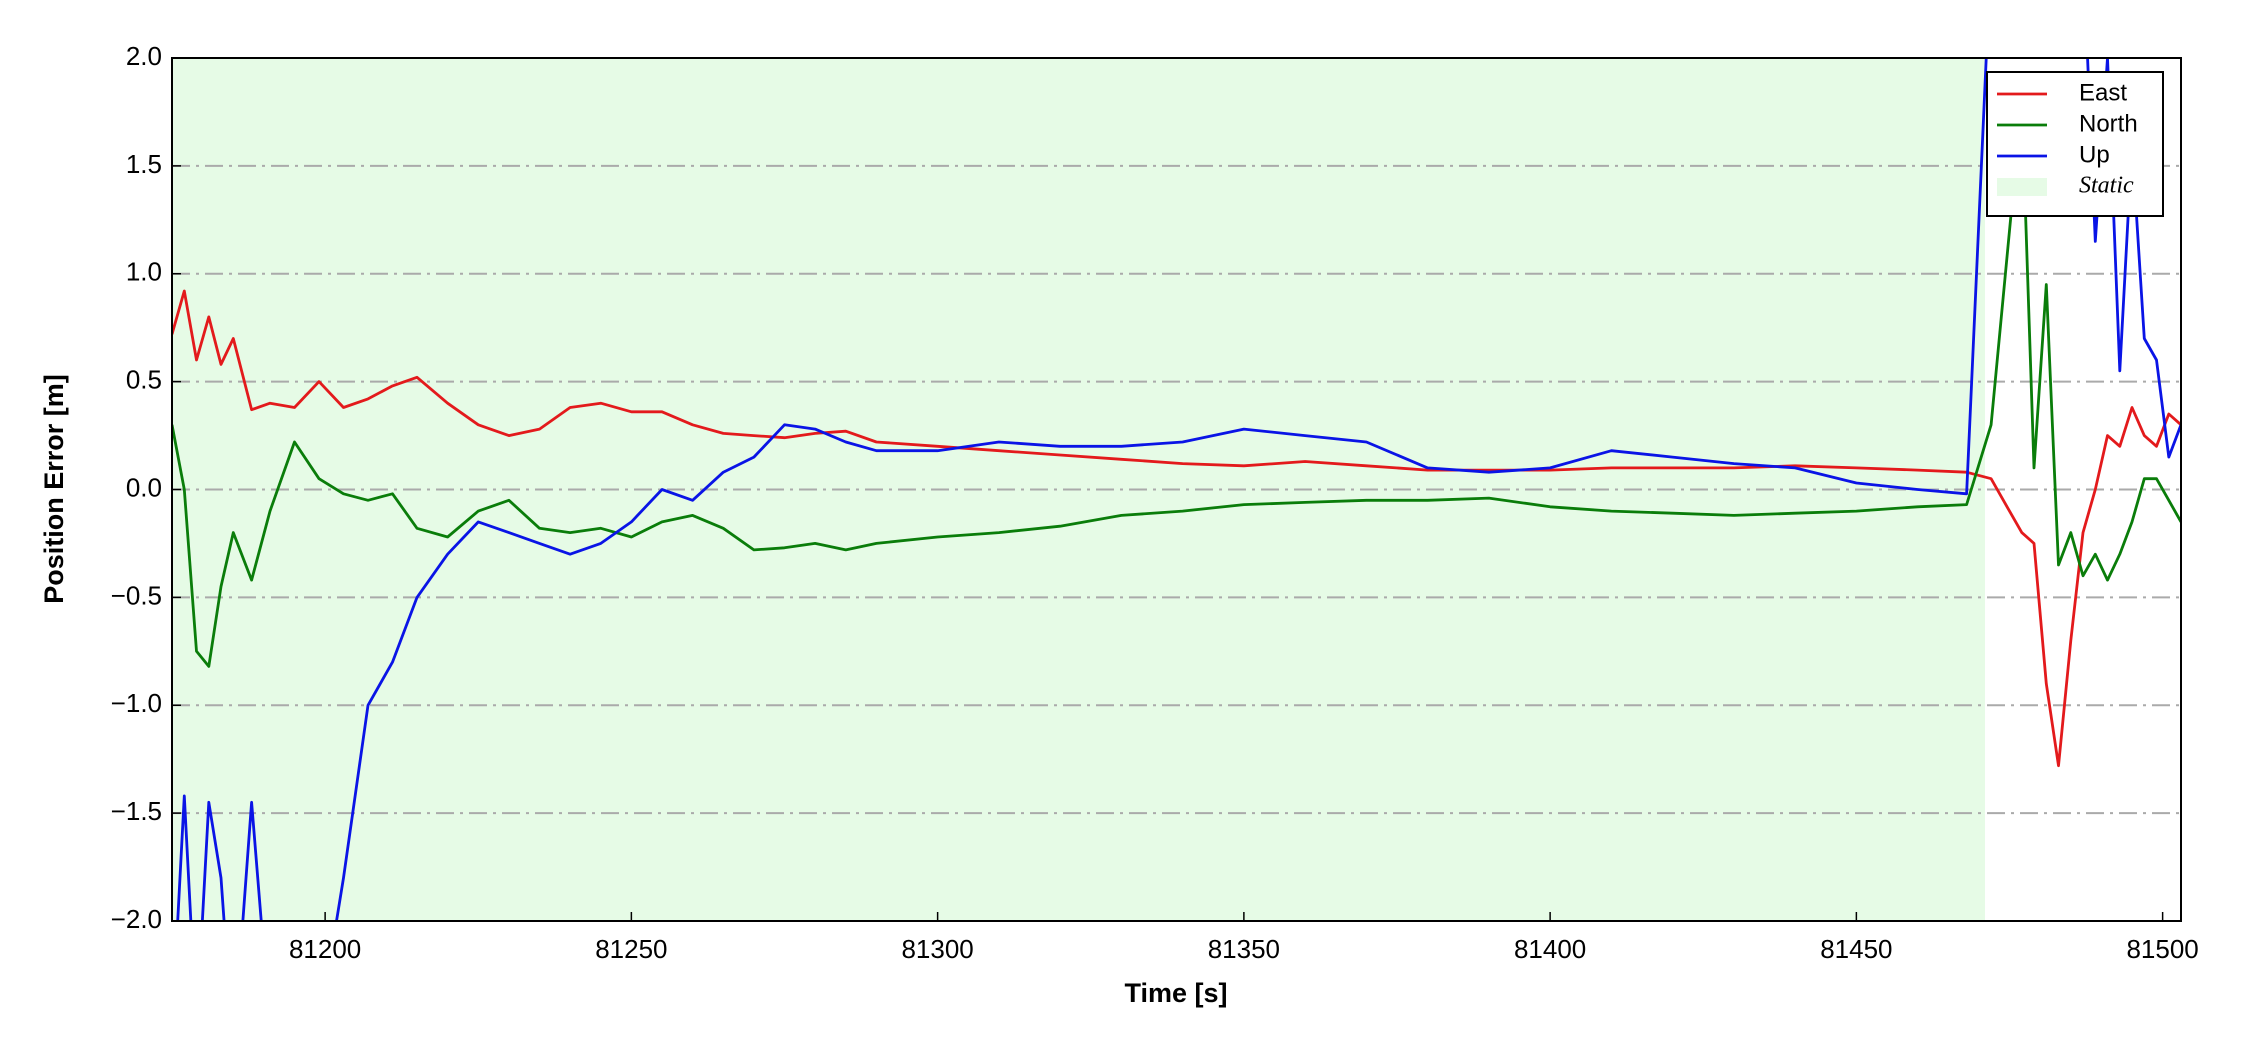 The height and width of the screenshot is (1050, 2250). I want to click on y-tick-label: 1.0, so click(144, 272).